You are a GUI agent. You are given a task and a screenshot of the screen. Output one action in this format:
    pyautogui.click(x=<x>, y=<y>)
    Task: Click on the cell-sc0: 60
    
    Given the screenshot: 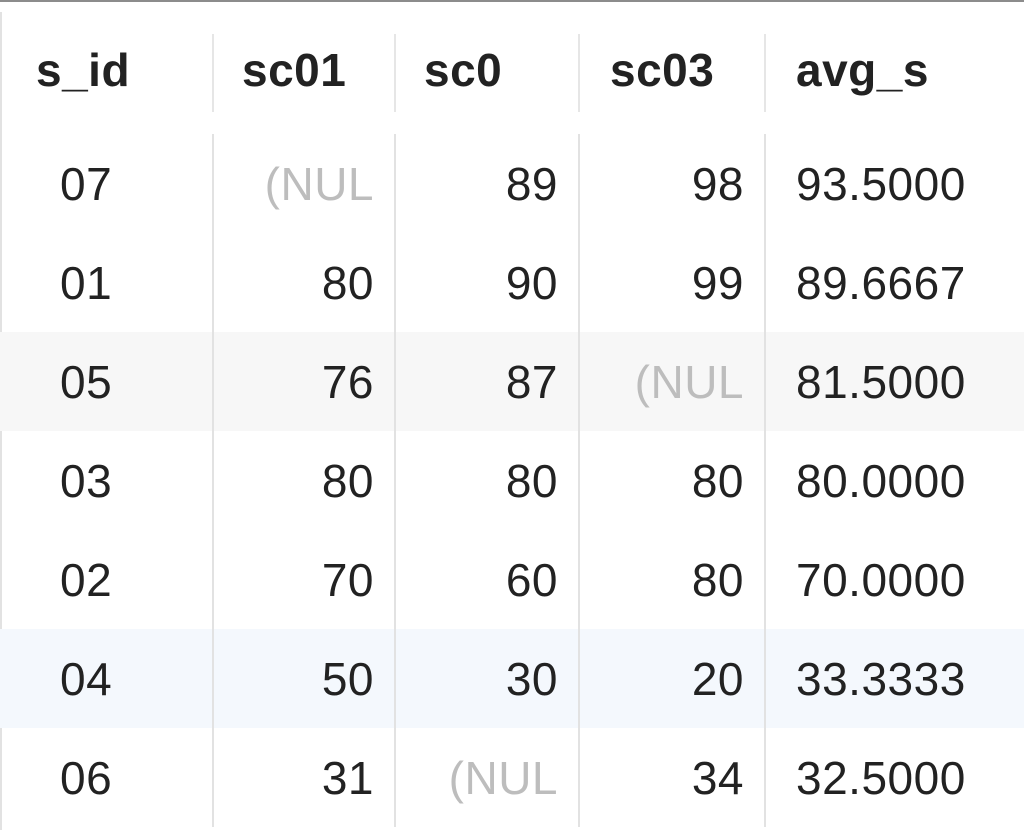 What is the action you would take?
    pyautogui.click(x=488, y=579)
    